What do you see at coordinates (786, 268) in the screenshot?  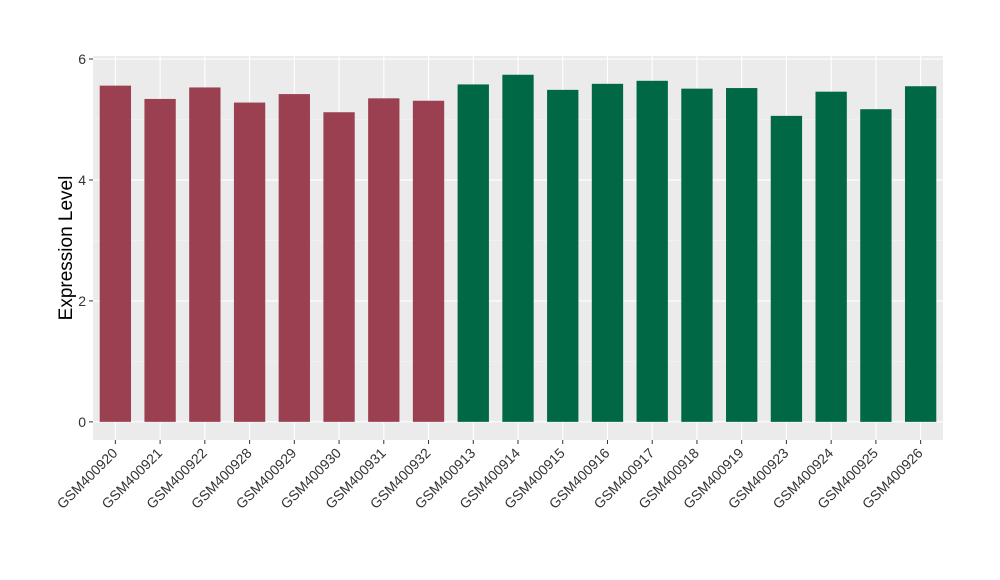 I see `bar-GSM400923` at bounding box center [786, 268].